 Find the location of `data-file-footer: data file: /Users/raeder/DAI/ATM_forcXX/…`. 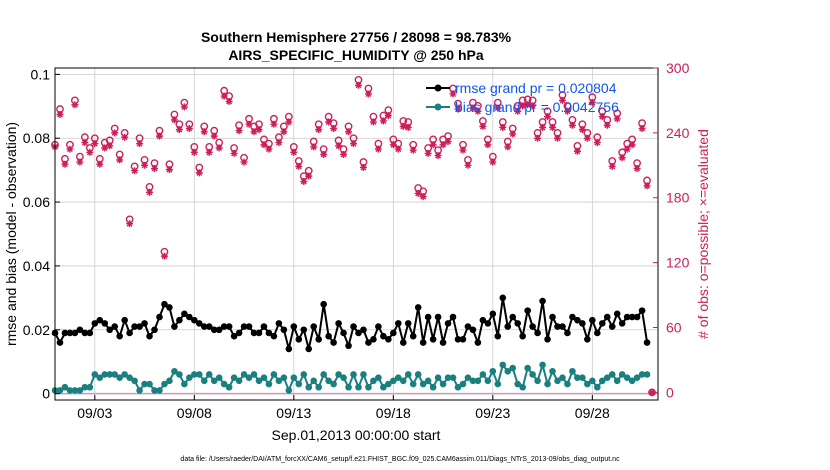

data-file-footer: data file: /Users/raeder/DAI/ATM_forcXX/… is located at coordinates (400, 459).